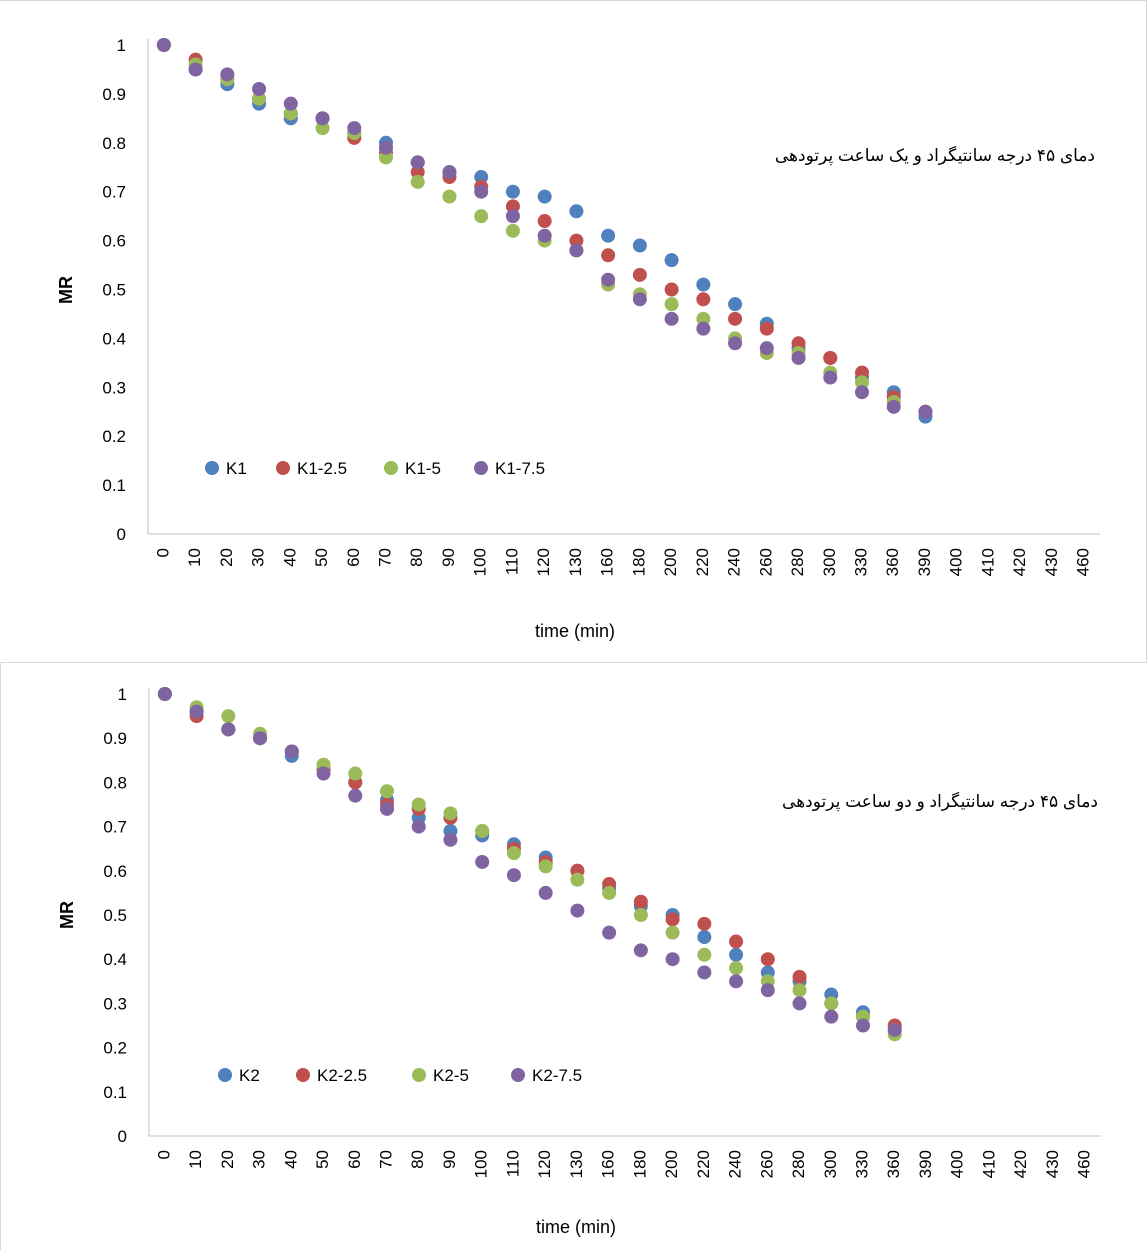  What do you see at coordinates (766, 1164) in the screenshot?
I see `x-tick-label: 260` at bounding box center [766, 1164].